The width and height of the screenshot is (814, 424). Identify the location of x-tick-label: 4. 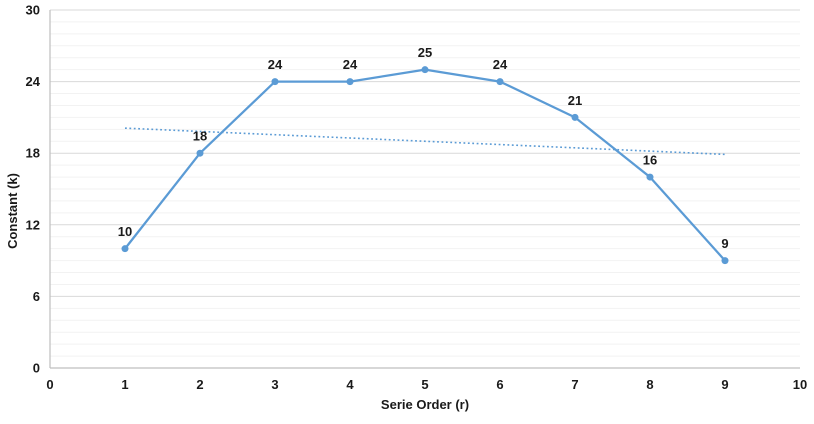
(350, 384).